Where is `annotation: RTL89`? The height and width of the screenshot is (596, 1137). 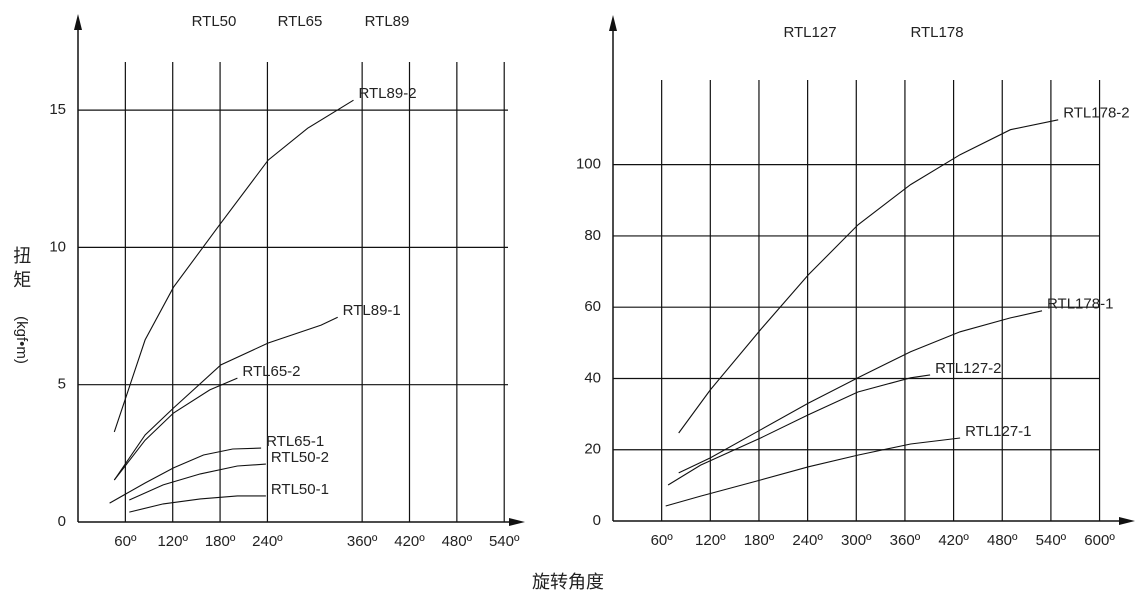 annotation: RTL89 is located at coordinates (387, 21).